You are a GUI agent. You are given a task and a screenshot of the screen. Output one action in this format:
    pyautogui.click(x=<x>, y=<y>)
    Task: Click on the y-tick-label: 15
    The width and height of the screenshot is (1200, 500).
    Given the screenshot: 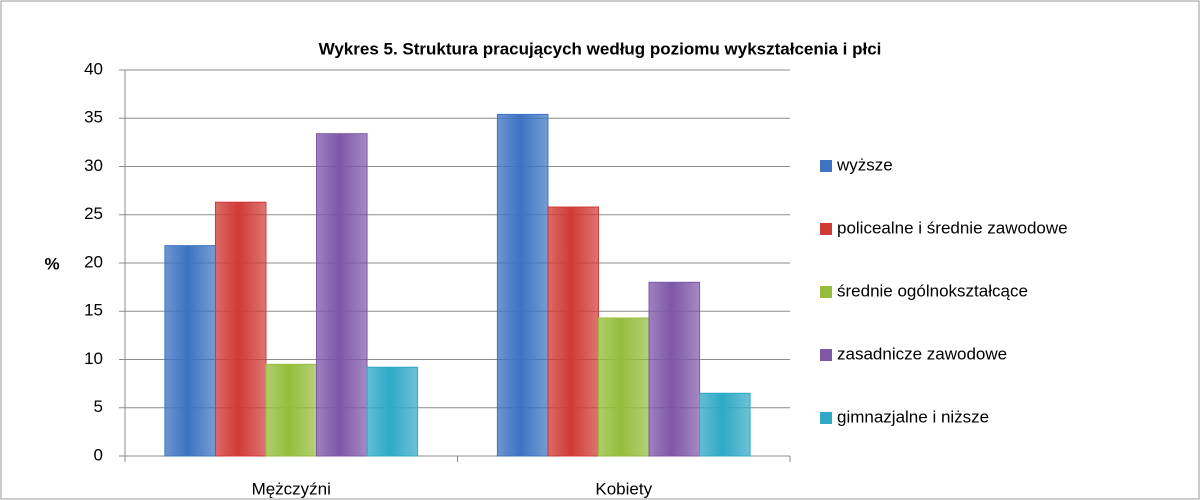 What is the action you would take?
    pyautogui.click(x=93, y=310)
    